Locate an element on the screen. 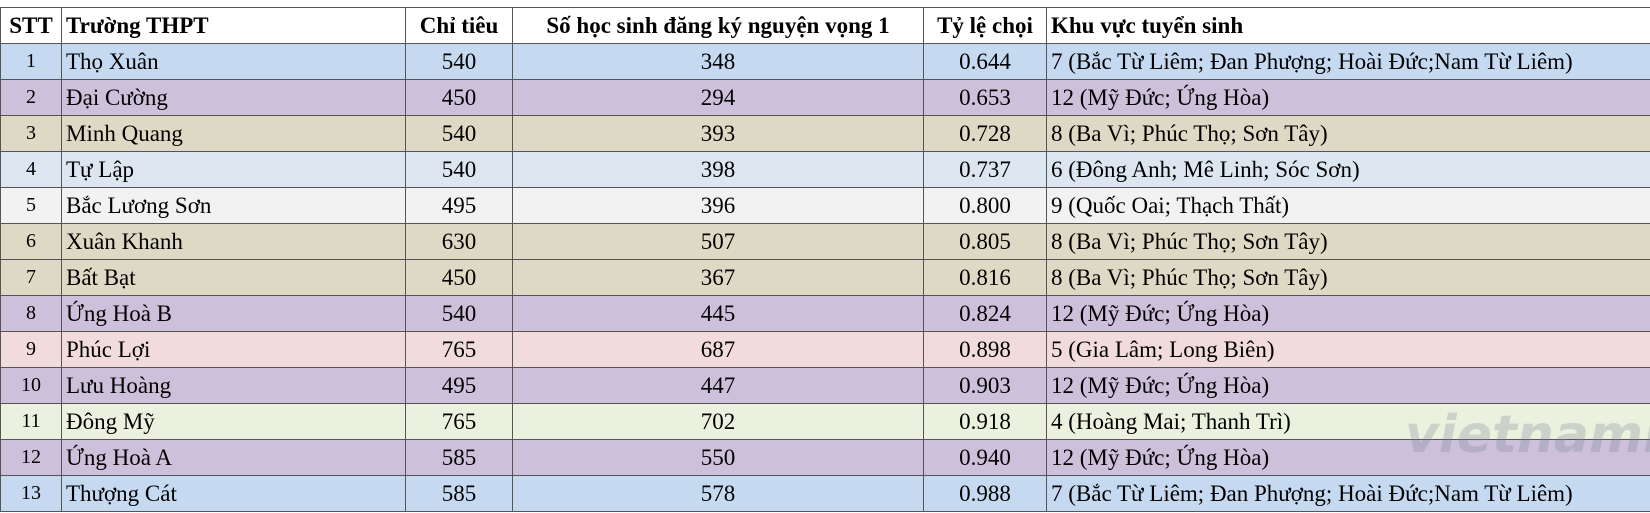 This screenshot has height=513, width=1650. table-cell: 0.805 is located at coordinates (985, 241).